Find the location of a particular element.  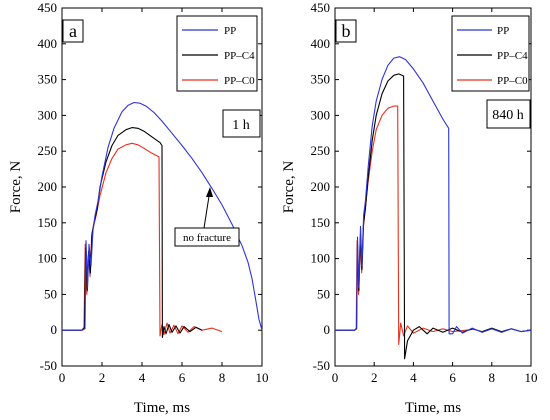

condition-label: 840 h is located at coordinates (508, 115).